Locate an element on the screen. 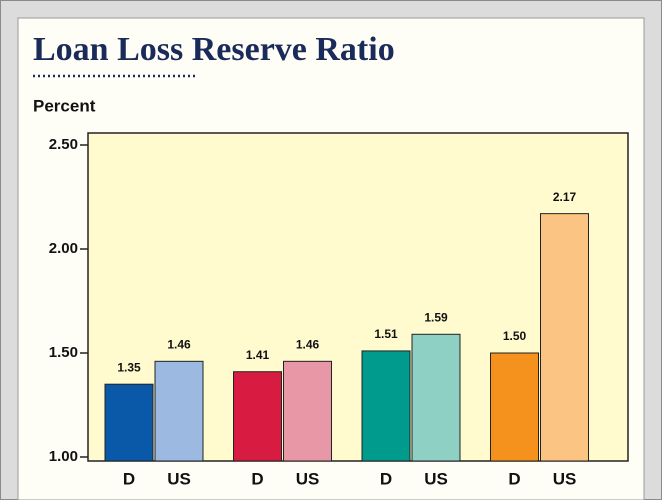 This screenshot has width=662, height=500. y-tick-label: 2.50 is located at coordinates (63, 144).